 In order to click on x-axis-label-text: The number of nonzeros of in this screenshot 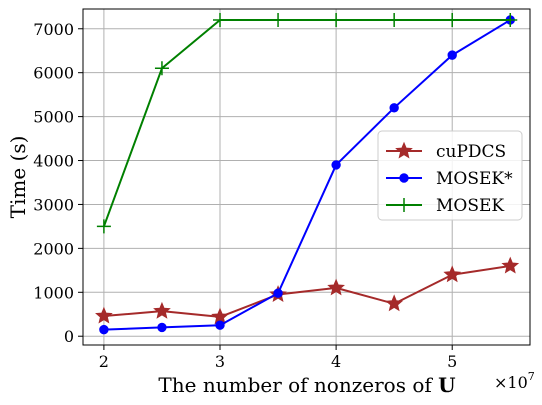, I will do `click(298, 385)`.